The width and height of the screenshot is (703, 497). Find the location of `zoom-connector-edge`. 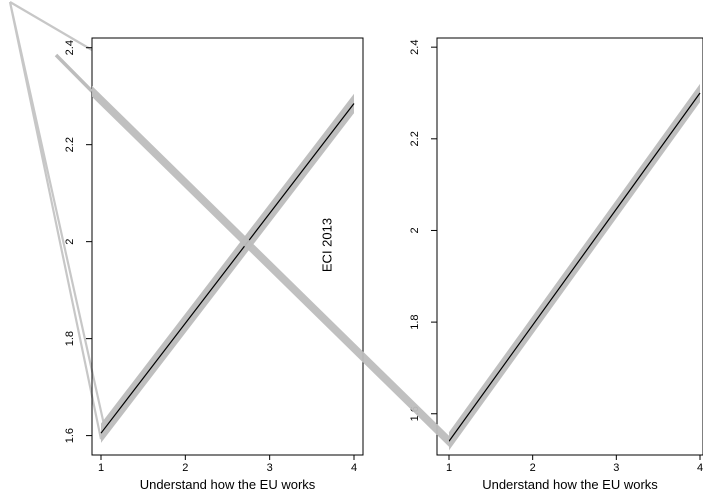

zoom-connector-edge is located at coordinates (51, 26).